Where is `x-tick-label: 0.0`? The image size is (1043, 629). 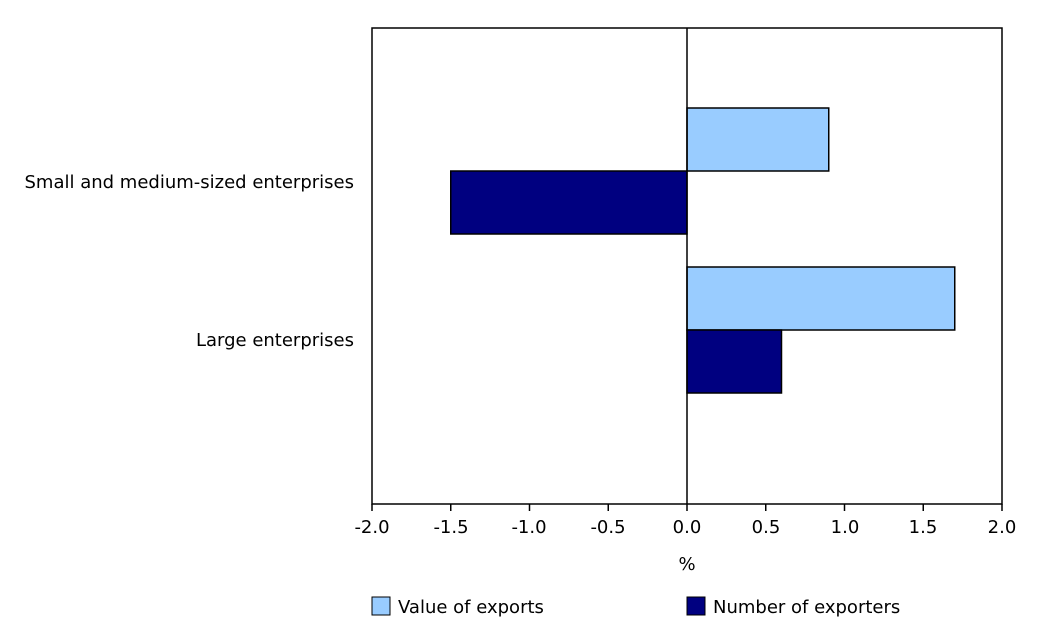 x-tick-label: 0.0 is located at coordinates (687, 527).